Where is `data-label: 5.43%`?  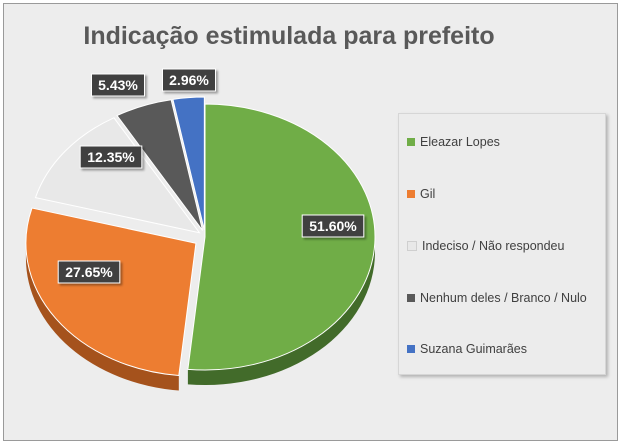
data-label: 5.43% is located at coordinates (118, 85).